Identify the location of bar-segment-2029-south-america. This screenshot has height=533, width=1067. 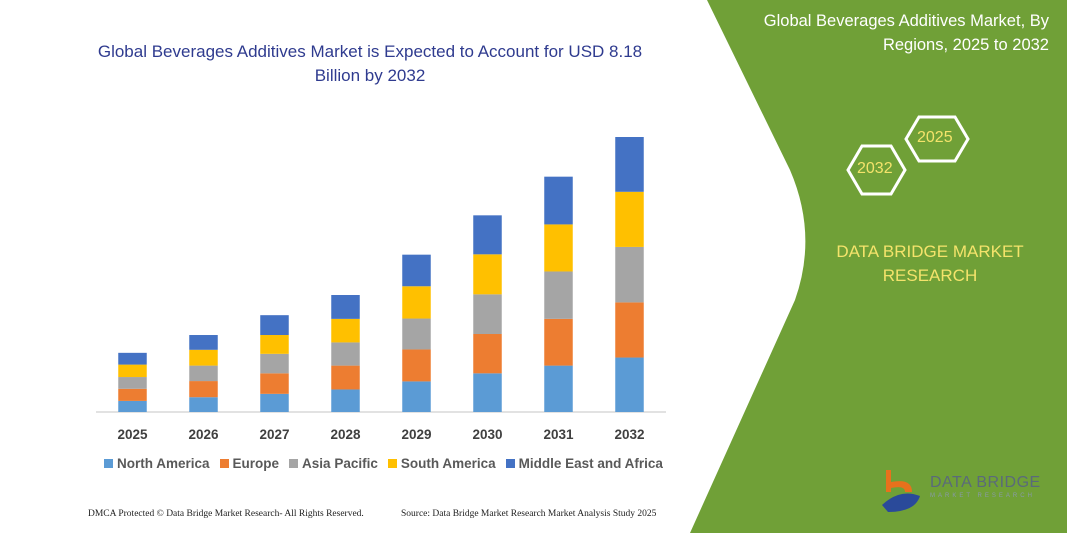
(416, 302).